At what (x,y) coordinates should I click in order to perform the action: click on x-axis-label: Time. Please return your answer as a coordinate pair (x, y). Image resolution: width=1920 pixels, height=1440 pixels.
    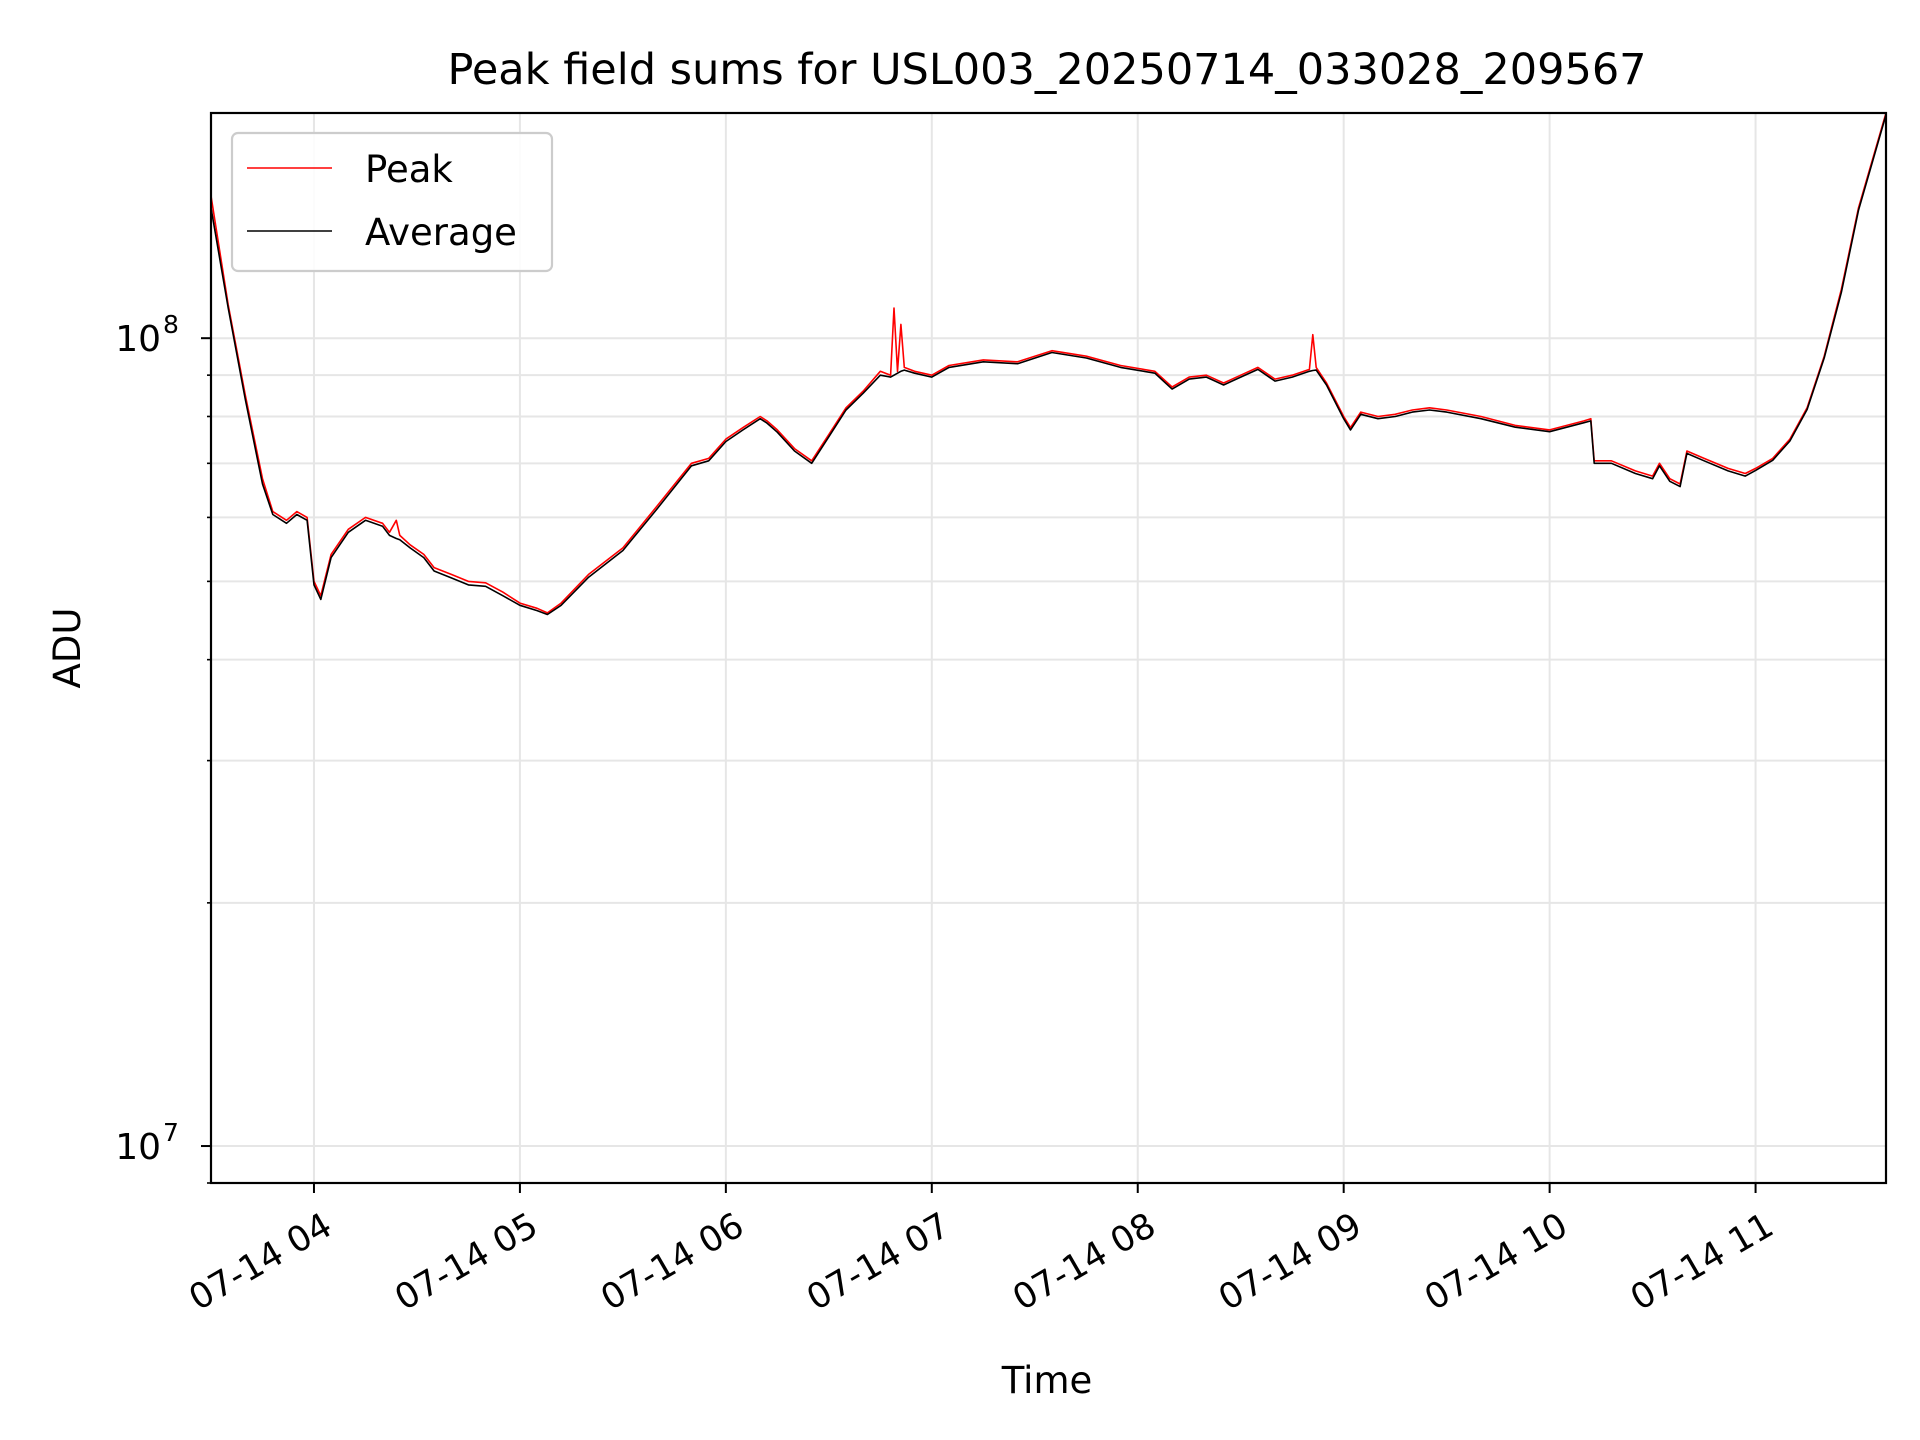
    Looking at the image, I should click on (1047, 1380).